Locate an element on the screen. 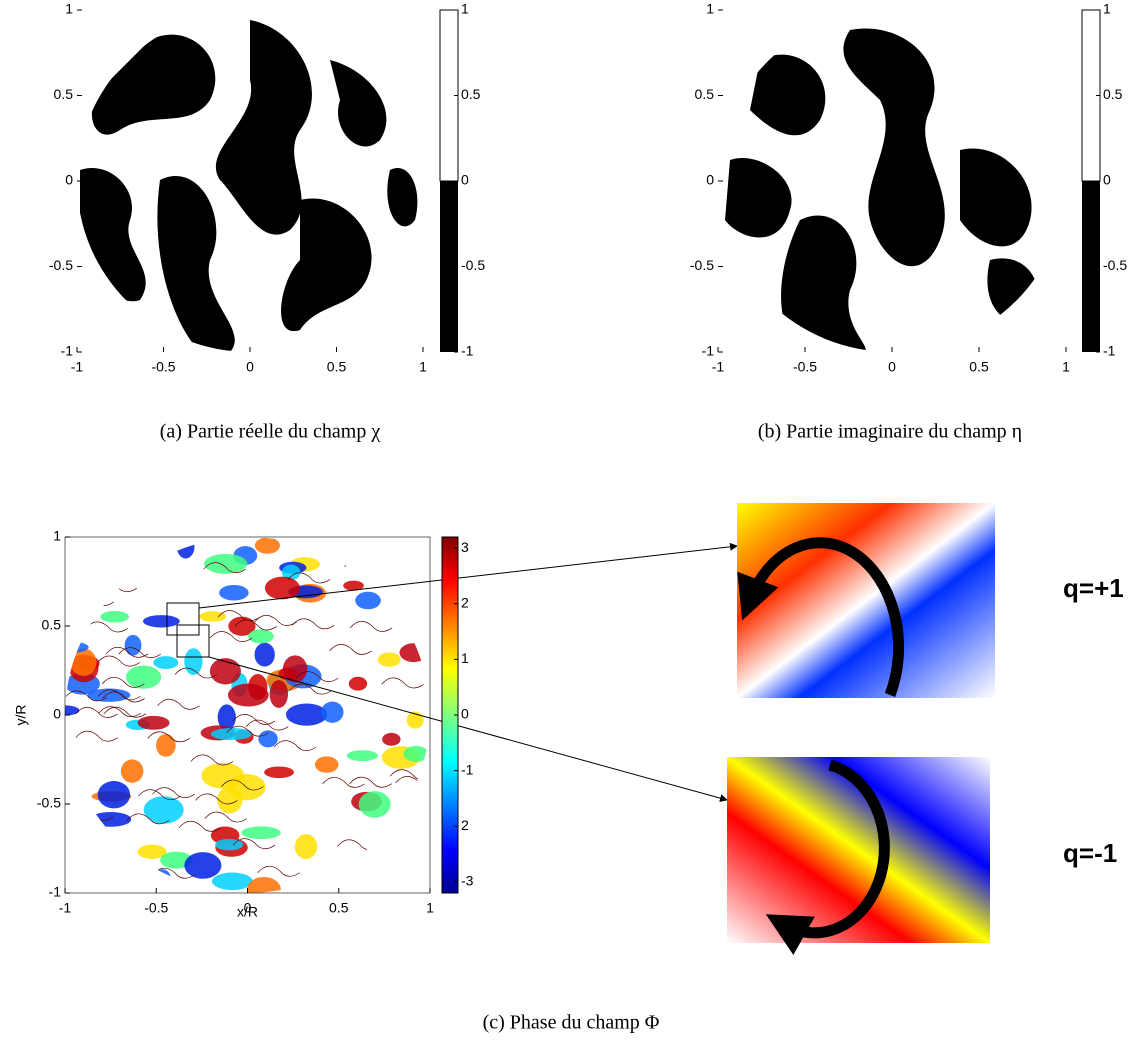  colorbar-tick-label: -0.5 is located at coordinates (473, 265).